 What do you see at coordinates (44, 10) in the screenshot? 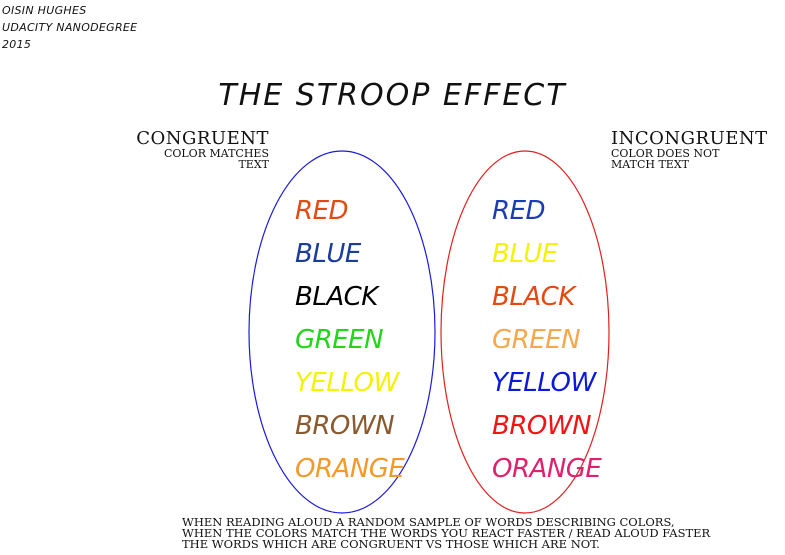
I see `credit-author: OISIN HUGHES` at bounding box center [44, 10].